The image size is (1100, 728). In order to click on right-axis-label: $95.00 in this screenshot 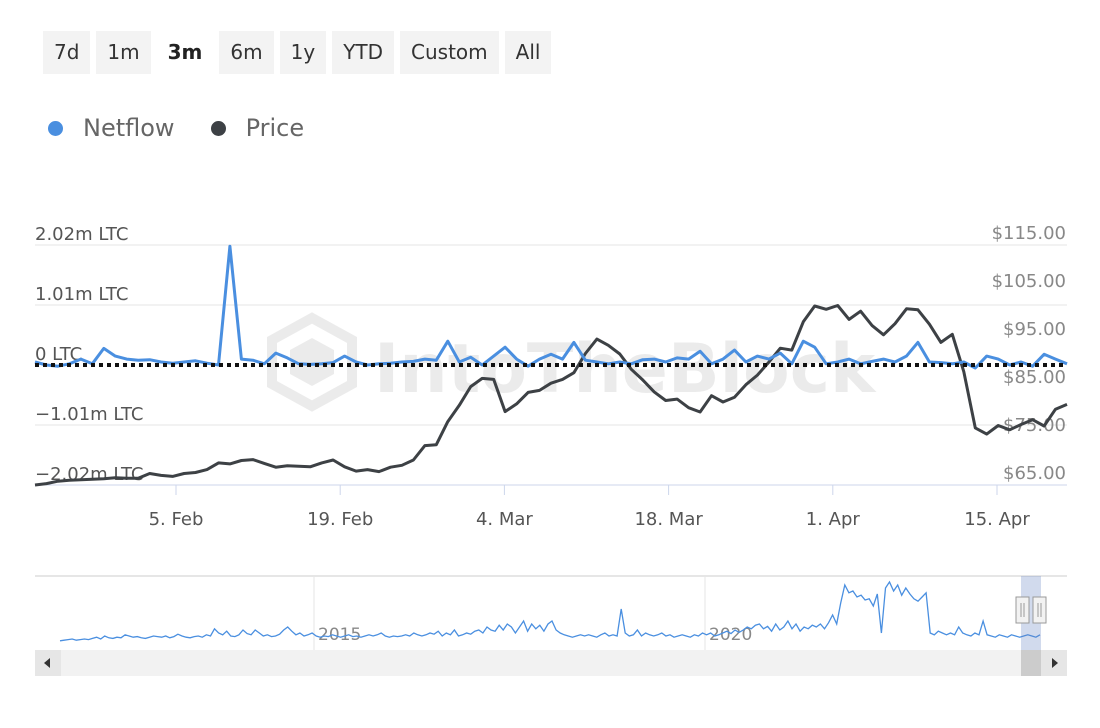, I will do `click(1034, 329)`.